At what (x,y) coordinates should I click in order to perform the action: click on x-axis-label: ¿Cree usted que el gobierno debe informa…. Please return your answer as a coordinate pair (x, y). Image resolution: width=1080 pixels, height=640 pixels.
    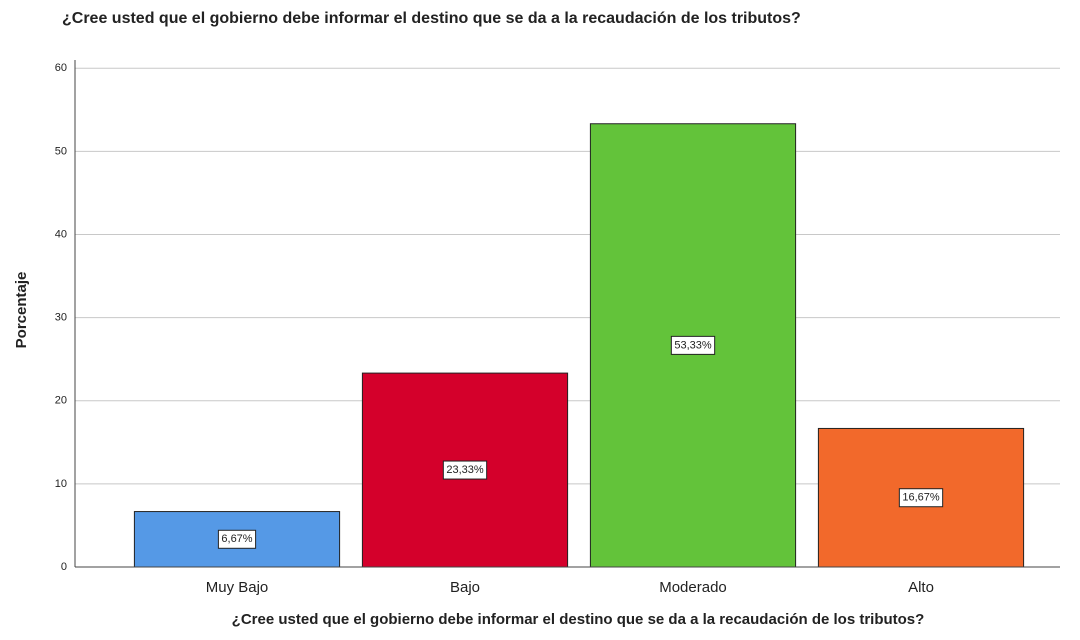
    Looking at the image, I should click on (578, 619).